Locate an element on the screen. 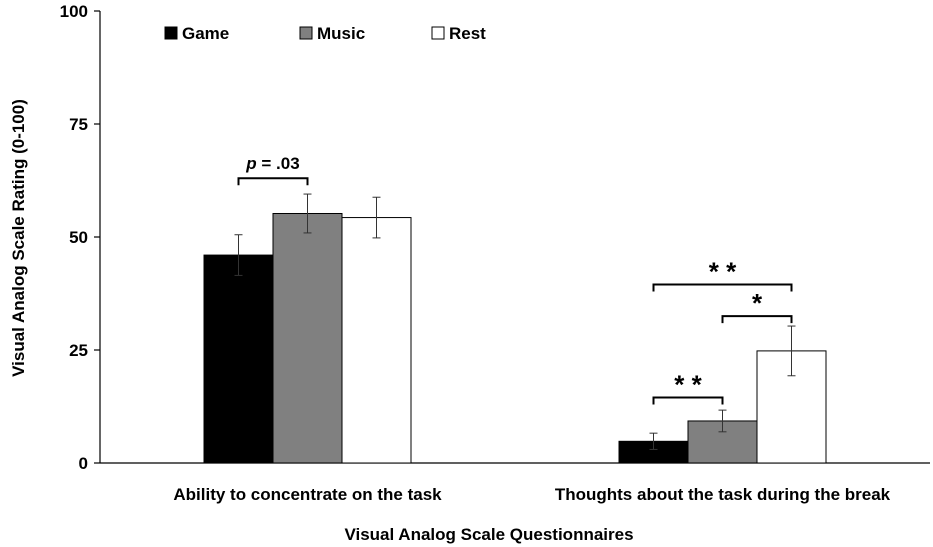 This screenshot has height=547, width=933. legend: Game Music Rest is located at coordinates (325, 33).